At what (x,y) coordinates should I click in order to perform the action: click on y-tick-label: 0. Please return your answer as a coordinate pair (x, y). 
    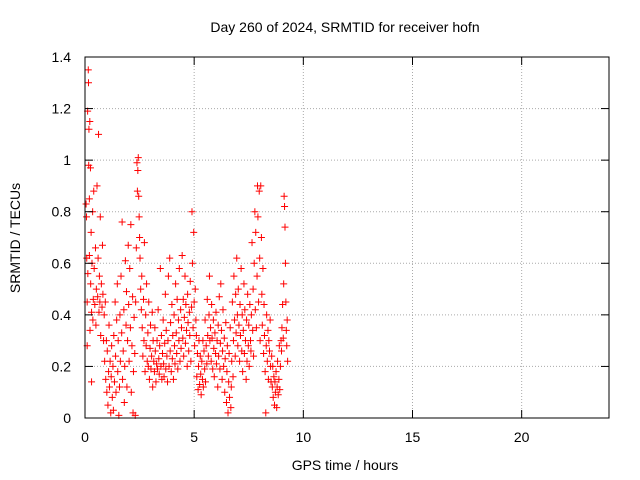
    Looking at the image, I should click on (67, 418).